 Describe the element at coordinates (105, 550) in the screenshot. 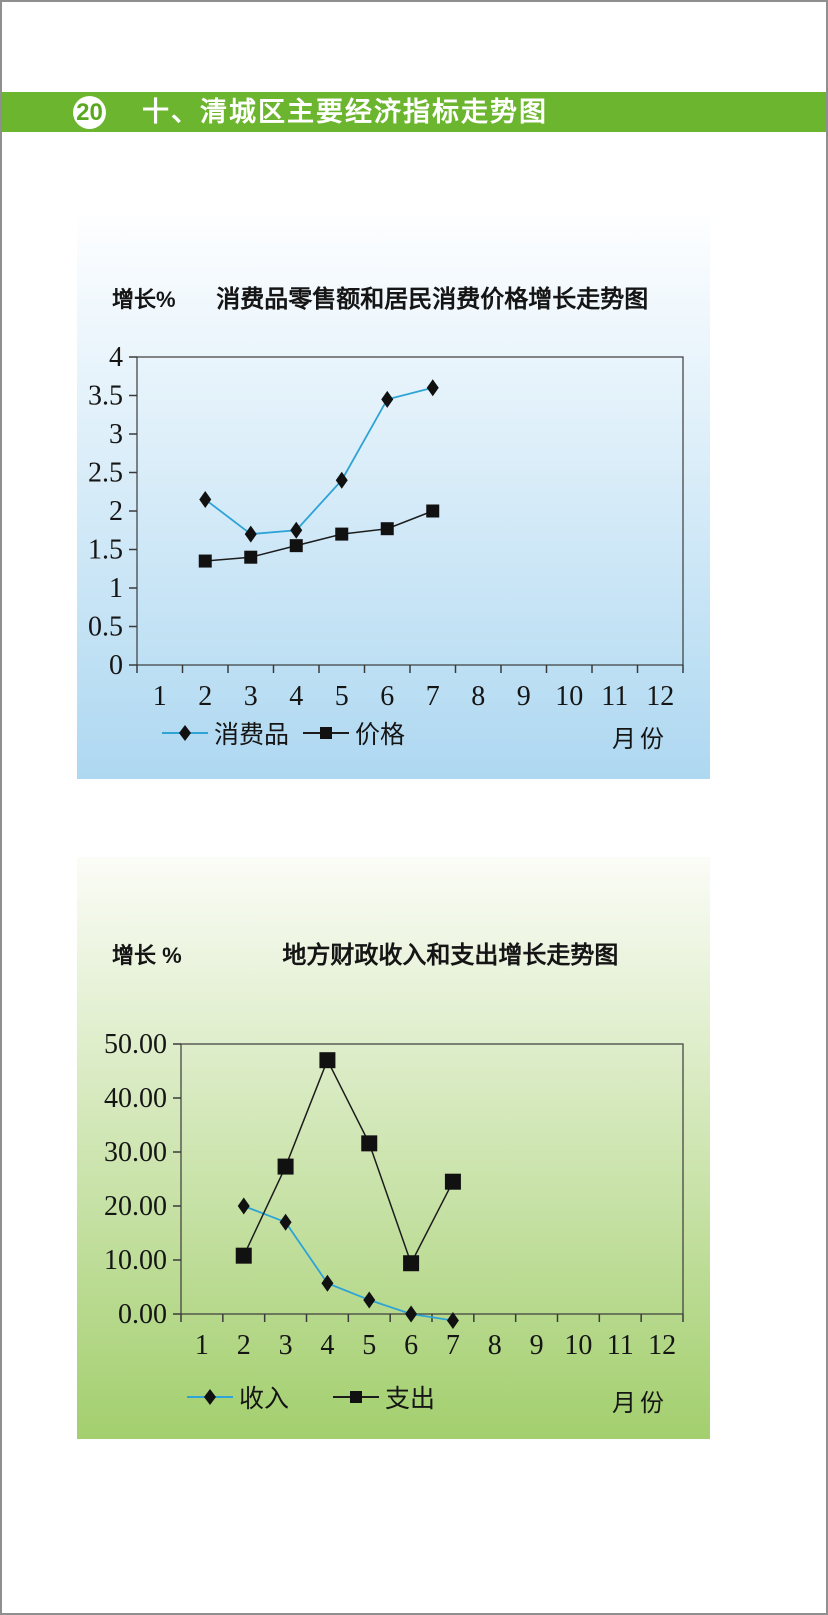

I see `svg-text: 1.5` at that location.